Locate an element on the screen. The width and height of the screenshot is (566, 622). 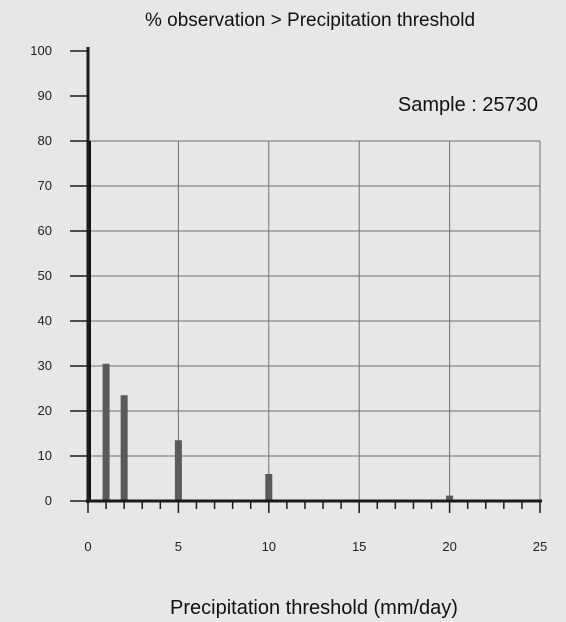
y-tick-label-0: 0 is located at coordinates (48, 500).